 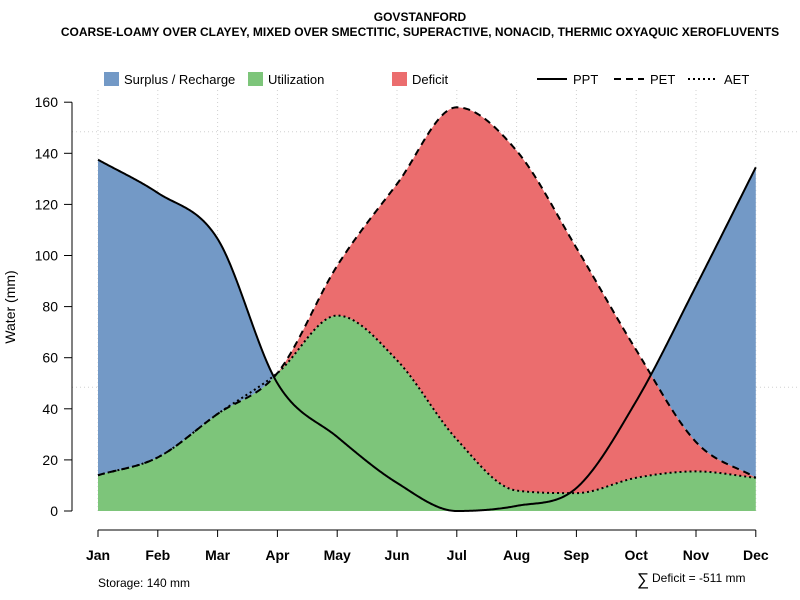 What do you see at coordinates (47, 204) in the screenshot?
I see `y-tick-label: 120` at bounding box center [47, 204].